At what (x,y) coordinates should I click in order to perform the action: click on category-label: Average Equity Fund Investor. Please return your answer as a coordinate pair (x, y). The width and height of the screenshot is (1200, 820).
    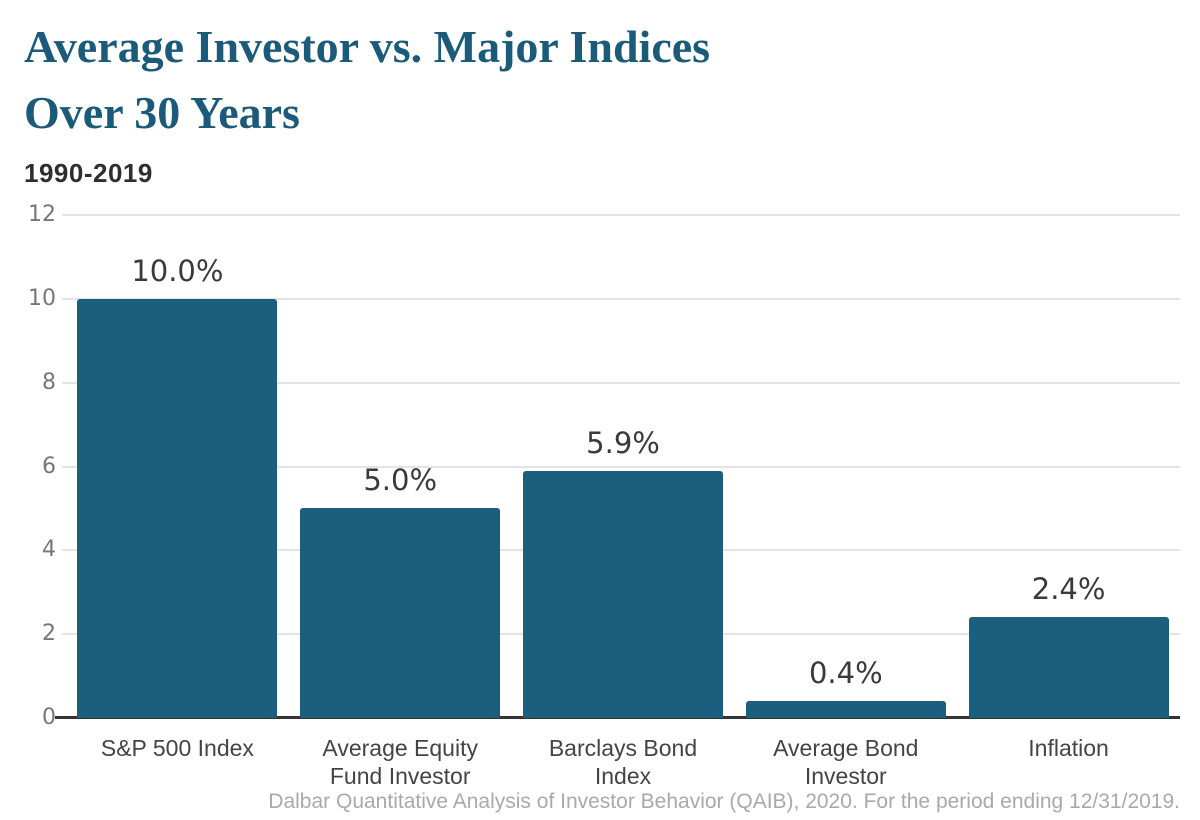
    Looking at the image, I should click on (400, 762).